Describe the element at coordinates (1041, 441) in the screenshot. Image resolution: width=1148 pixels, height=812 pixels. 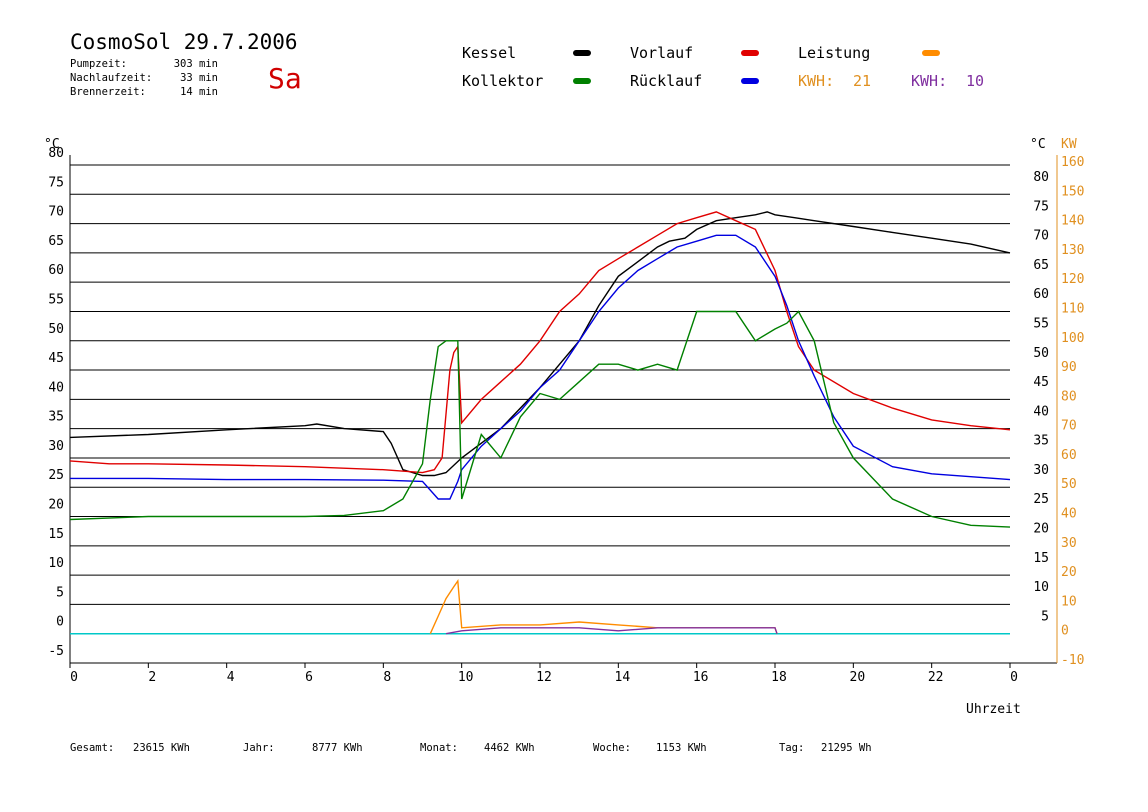
I see `y-tick-label-right: 35` at that location.